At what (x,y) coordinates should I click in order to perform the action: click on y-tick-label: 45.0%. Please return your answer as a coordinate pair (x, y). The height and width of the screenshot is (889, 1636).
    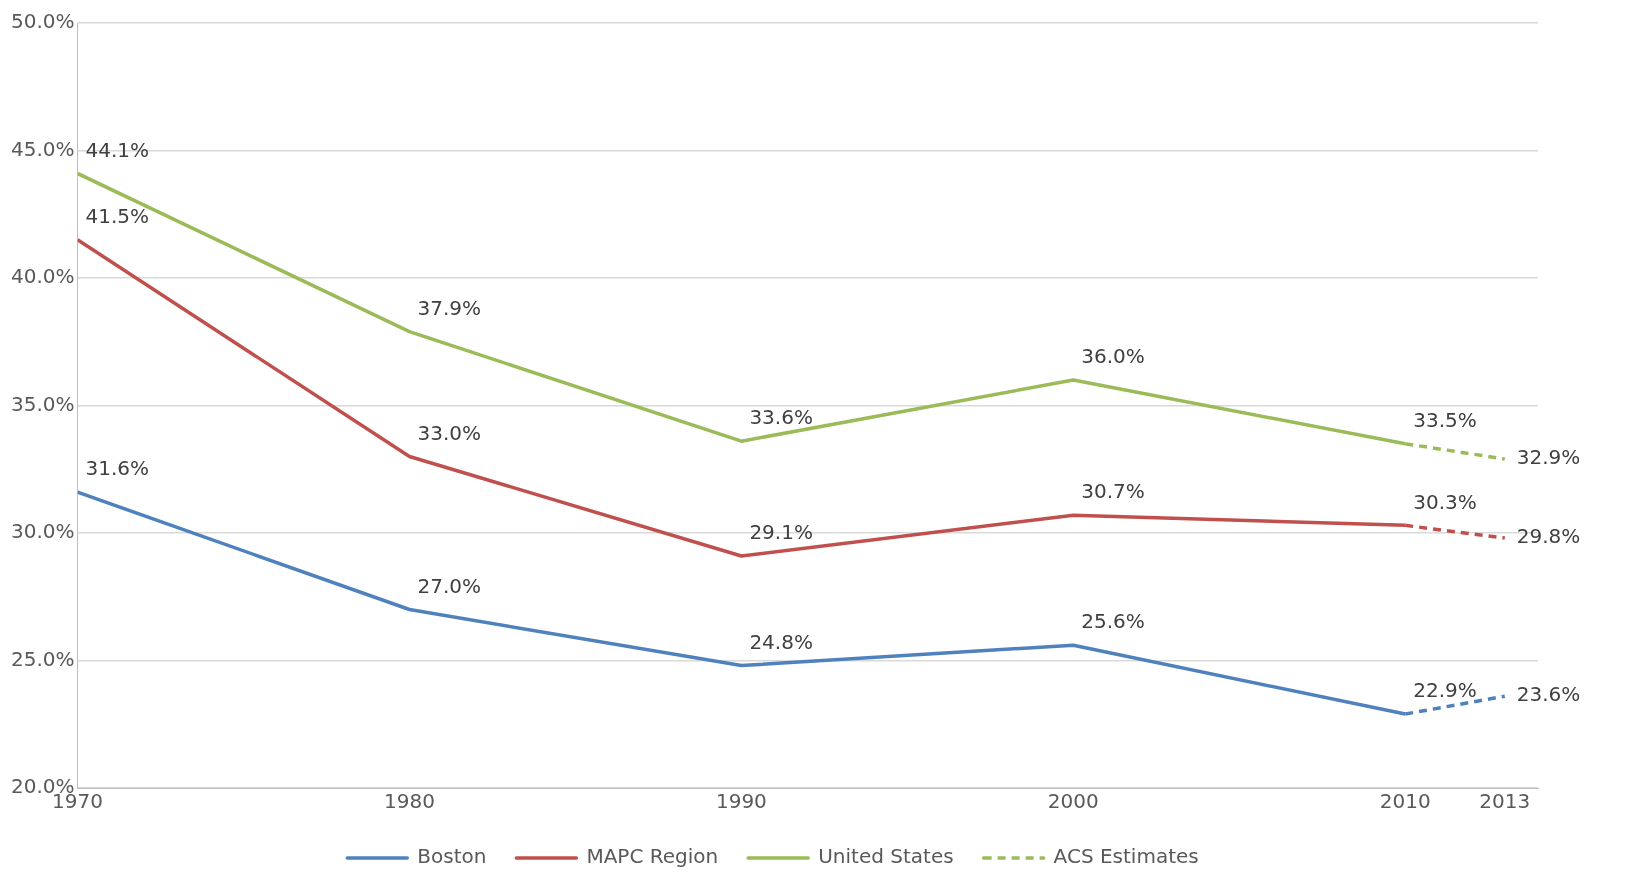
    Looking at the image, I should click on (42, 148).